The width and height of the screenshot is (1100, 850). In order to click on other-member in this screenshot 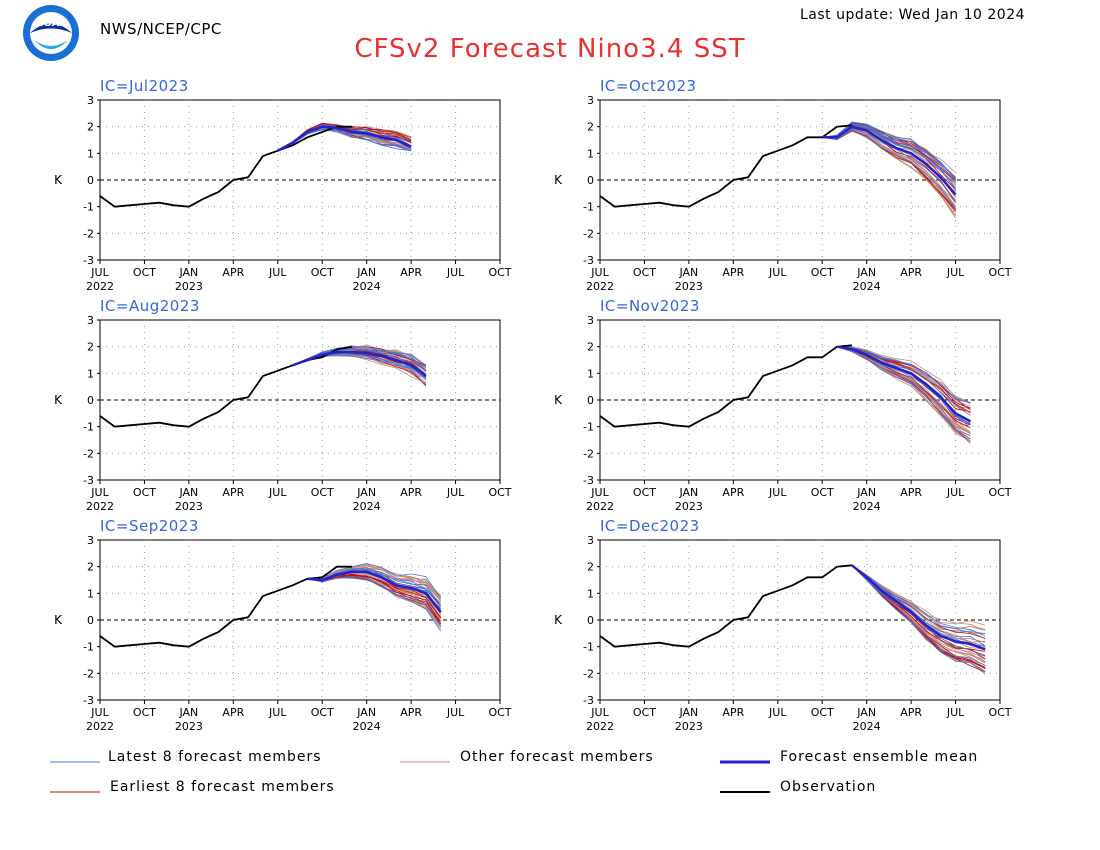, I will do `click(903, 374)`.